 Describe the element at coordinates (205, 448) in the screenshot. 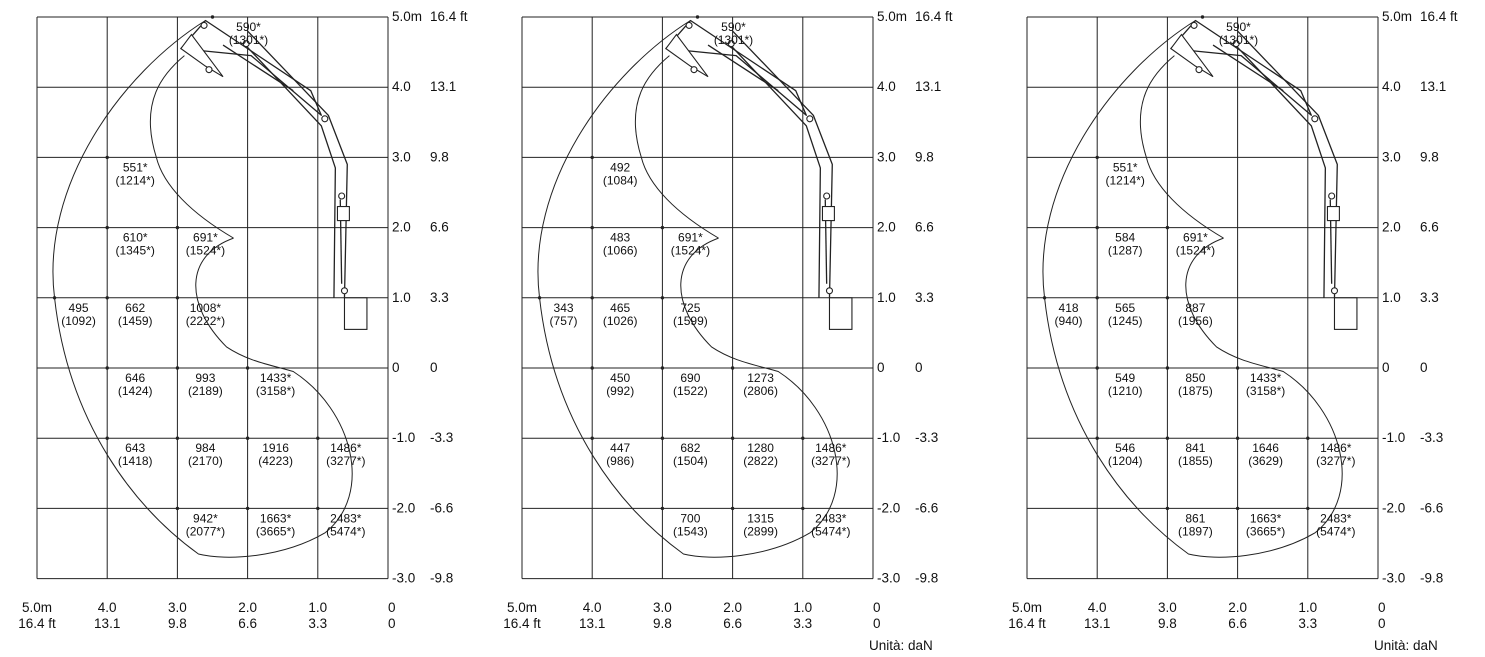

I see `load-value-dan: 984` at that location.